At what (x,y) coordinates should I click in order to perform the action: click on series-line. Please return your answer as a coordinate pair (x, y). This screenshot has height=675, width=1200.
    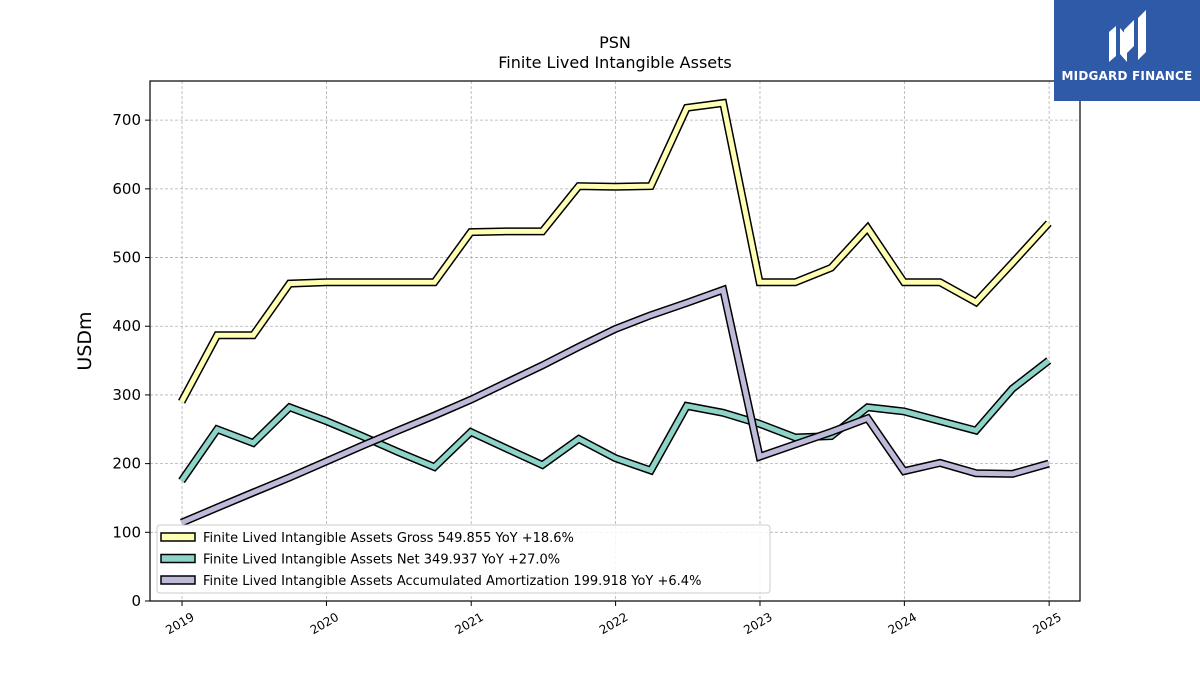
    Looking at the image, I should click on (615, 420).